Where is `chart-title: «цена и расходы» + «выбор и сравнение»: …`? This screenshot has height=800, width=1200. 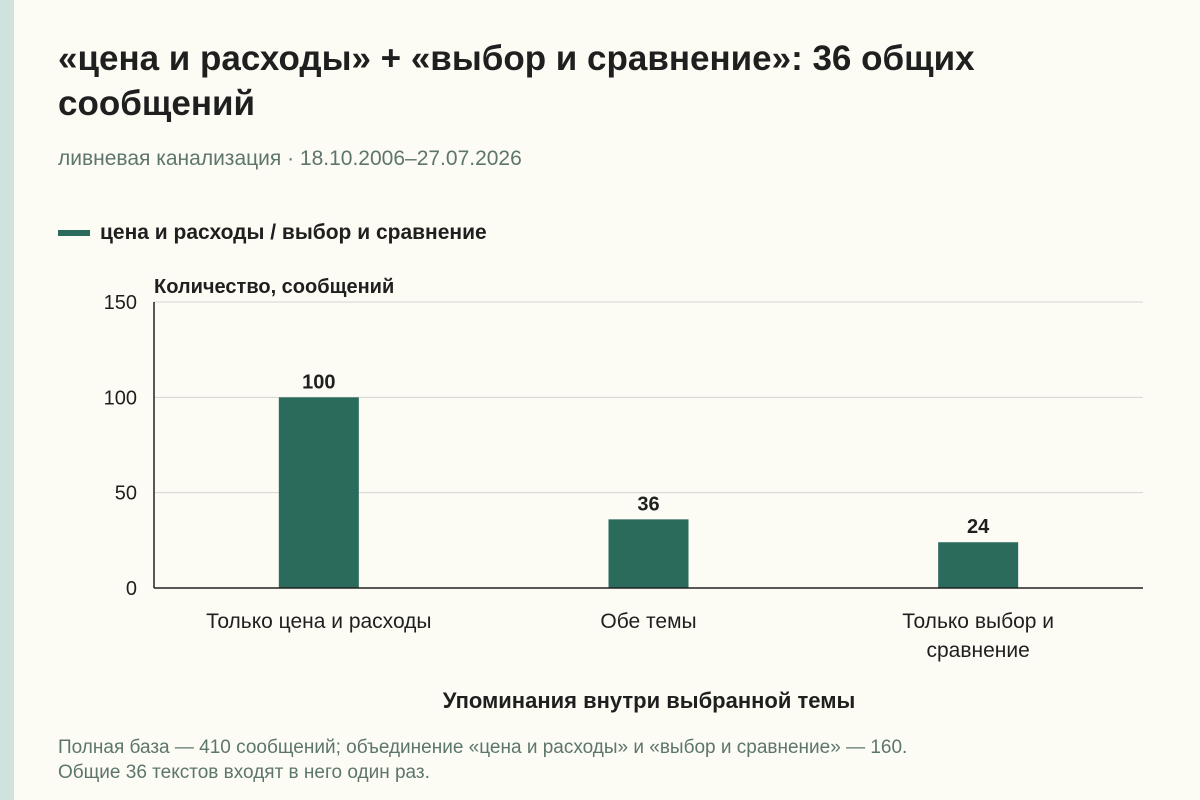 chart-title: «цена и расходы» + «выбор и сравнение»: … is located at coordinates (516, 81).